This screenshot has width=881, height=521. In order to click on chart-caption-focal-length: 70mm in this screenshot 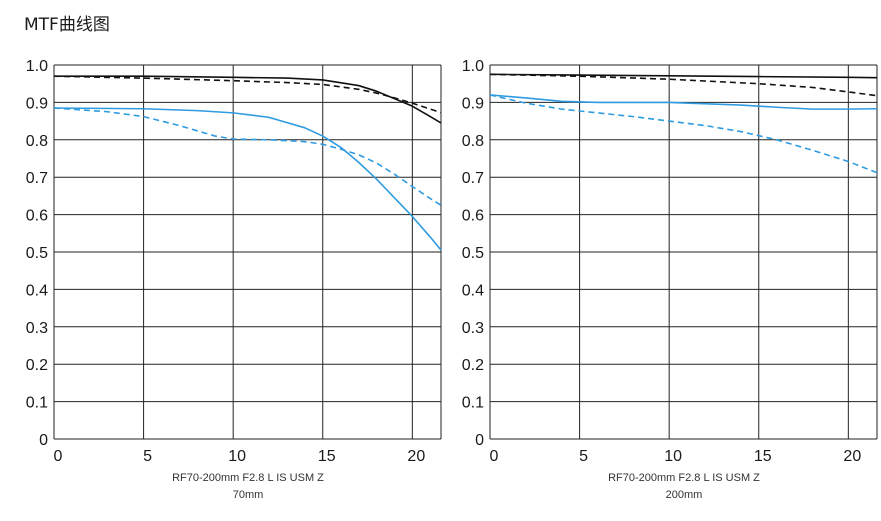, I will do `click(248, 495)`.